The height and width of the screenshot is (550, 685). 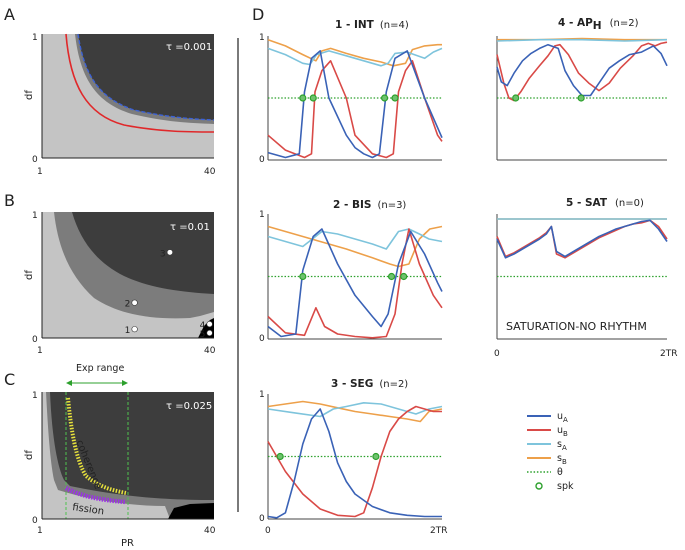 What do you see at coordinates (393, 384) in the screenshot?
I see `title-seg-count: (n=2)` at bounding box center [393, 384].